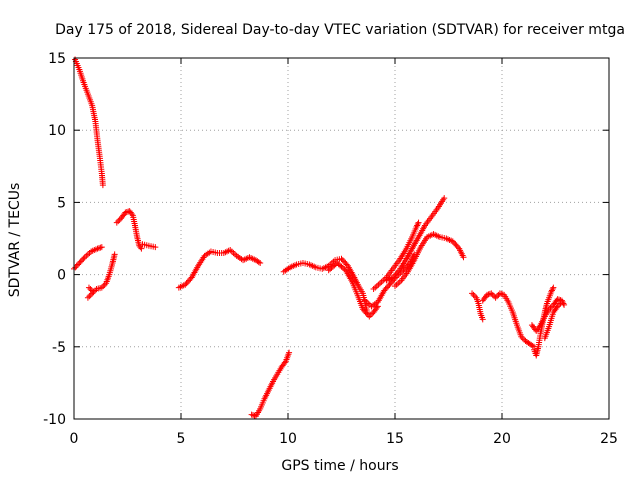 The height and width of the screenshot is (480, 640). I want to click on y-tick-label: 5, so click(61, 203).